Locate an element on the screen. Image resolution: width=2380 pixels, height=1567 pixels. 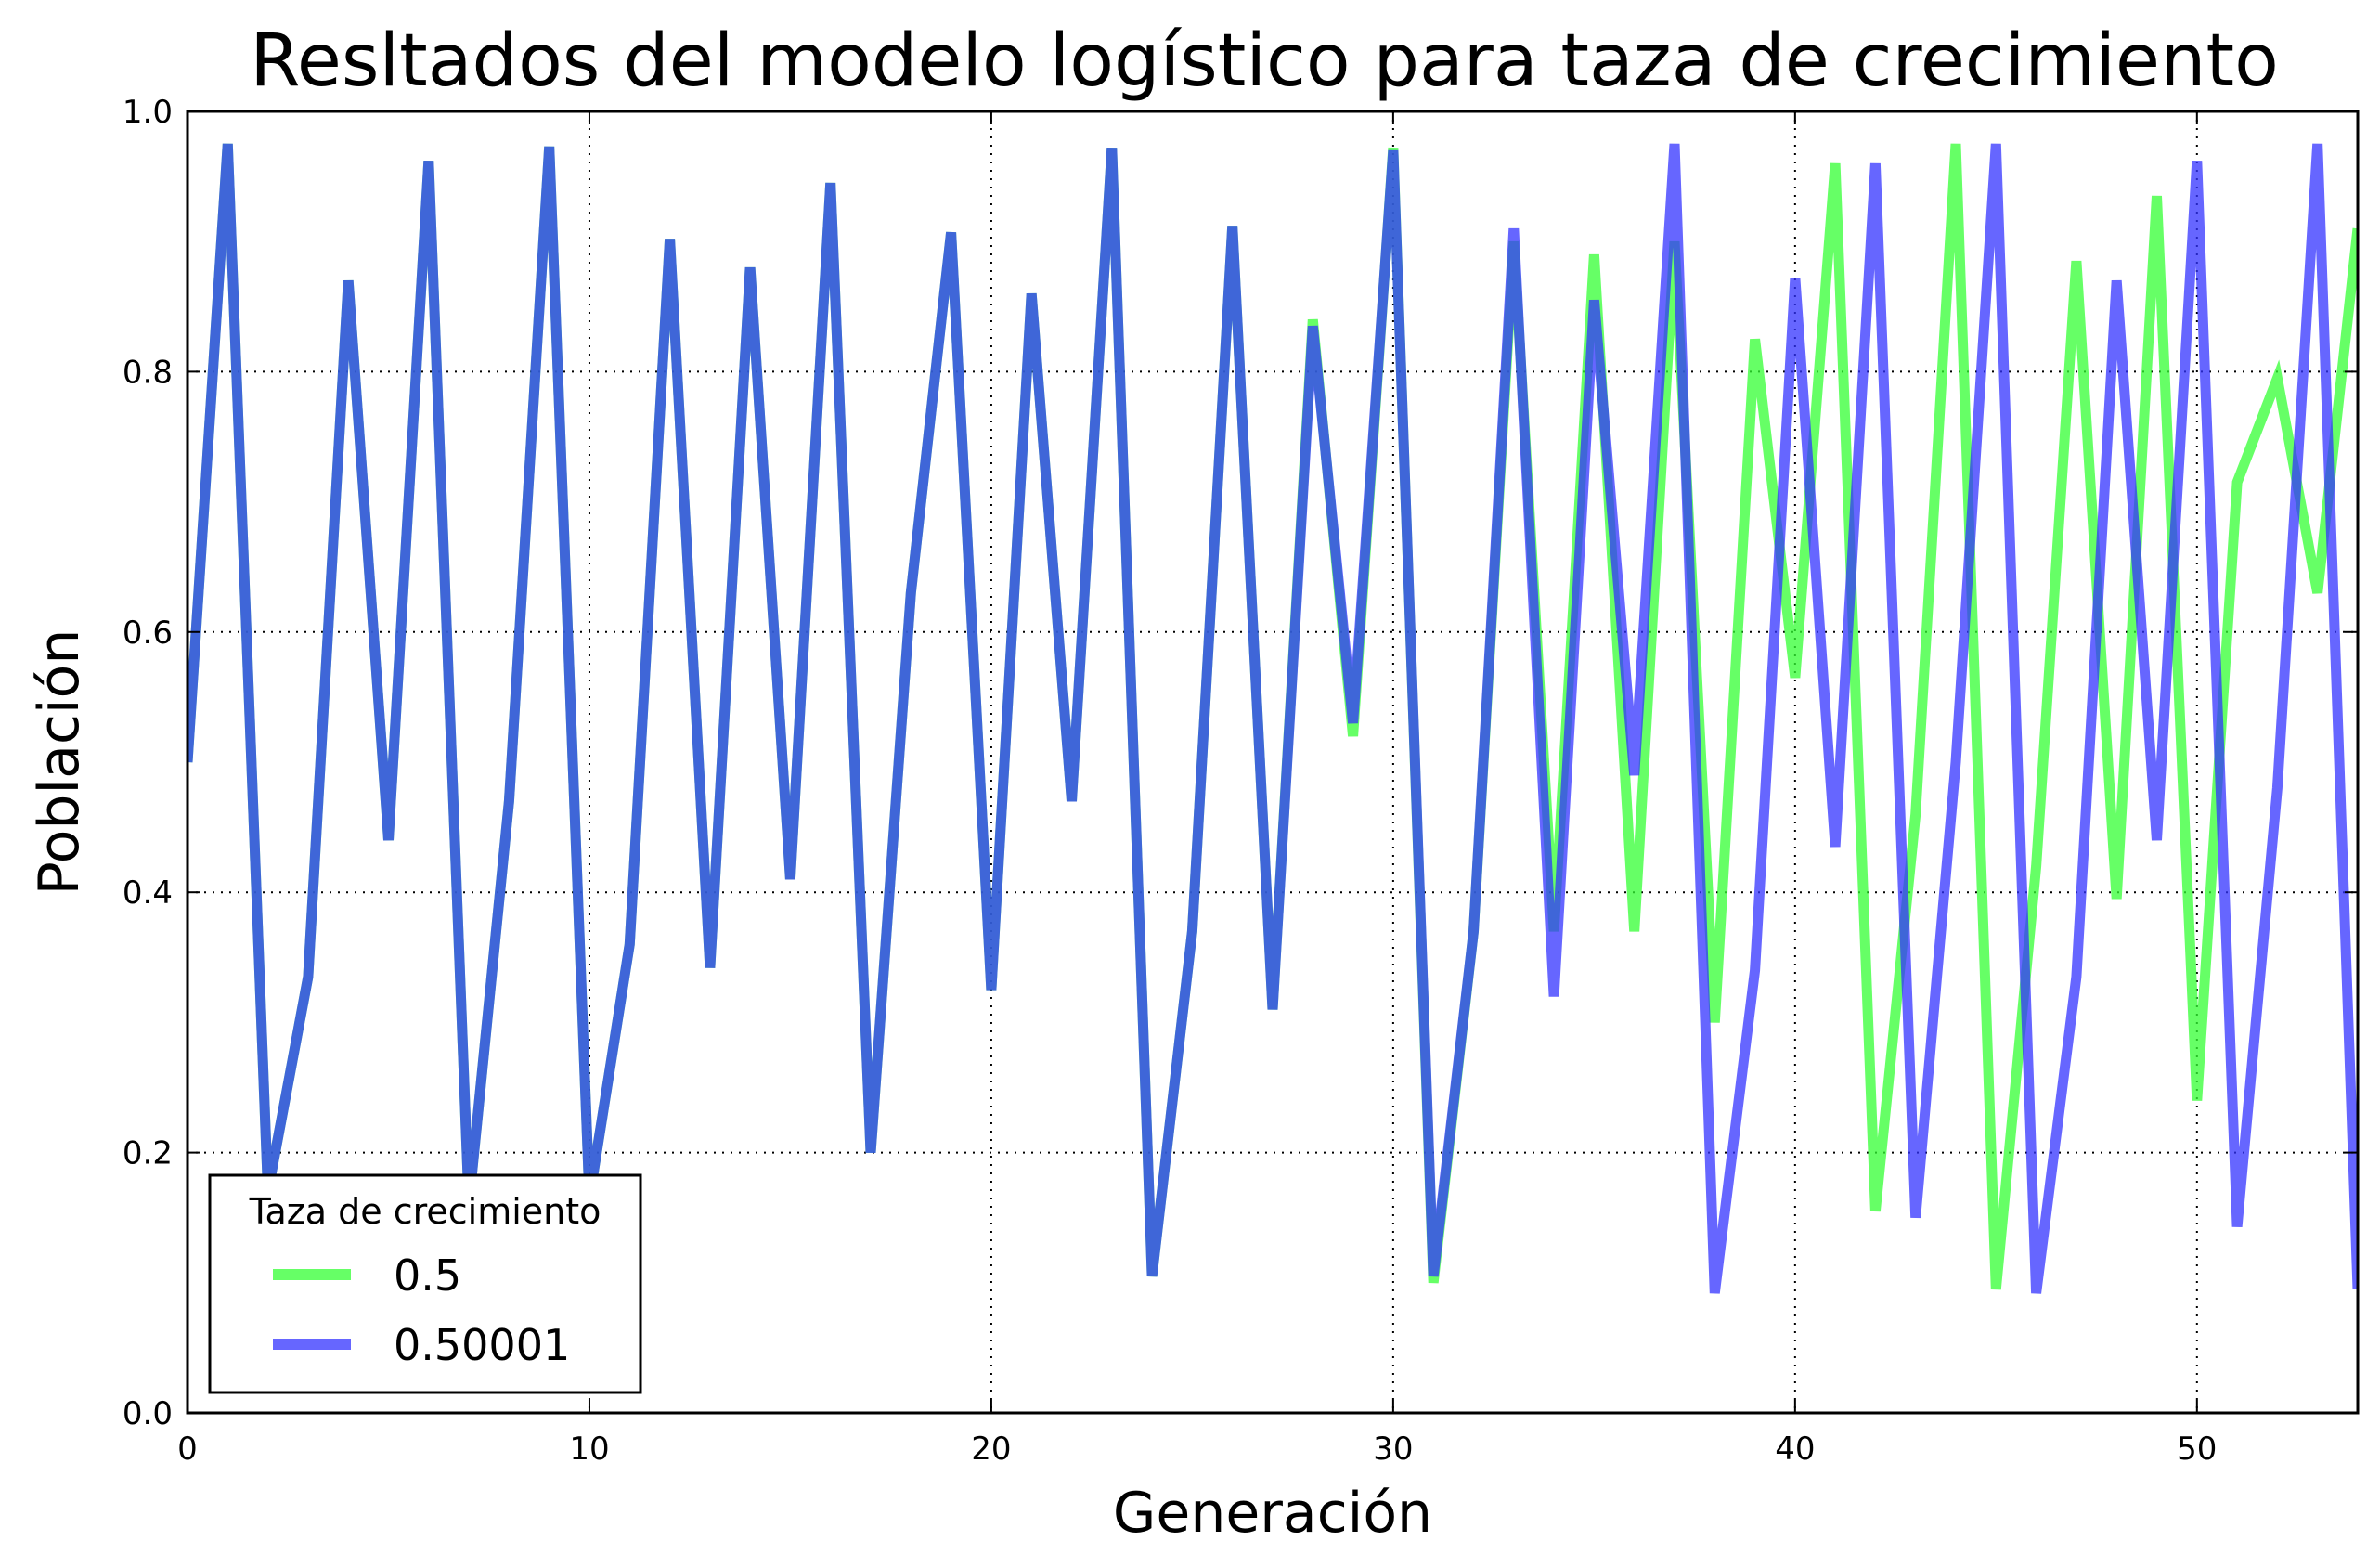
x-tick-label-5: 50 is located at coordinates (2197, 1450).